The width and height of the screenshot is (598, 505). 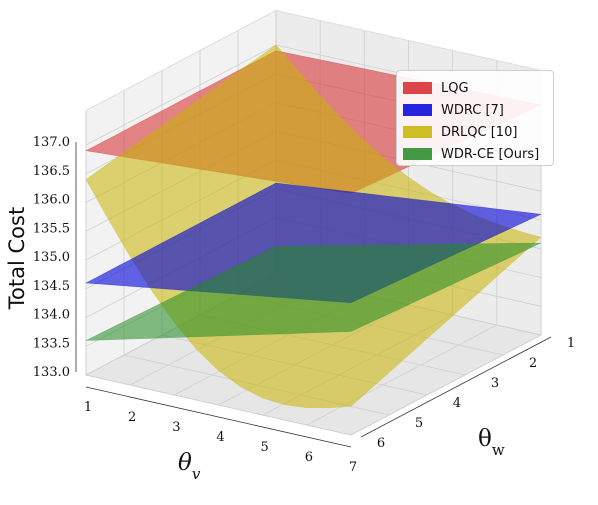 What do you see at coordinates (51, 286) in the screenshot?
I see `z-tick-label-3: 134.5` at bounding box center [51, 286].